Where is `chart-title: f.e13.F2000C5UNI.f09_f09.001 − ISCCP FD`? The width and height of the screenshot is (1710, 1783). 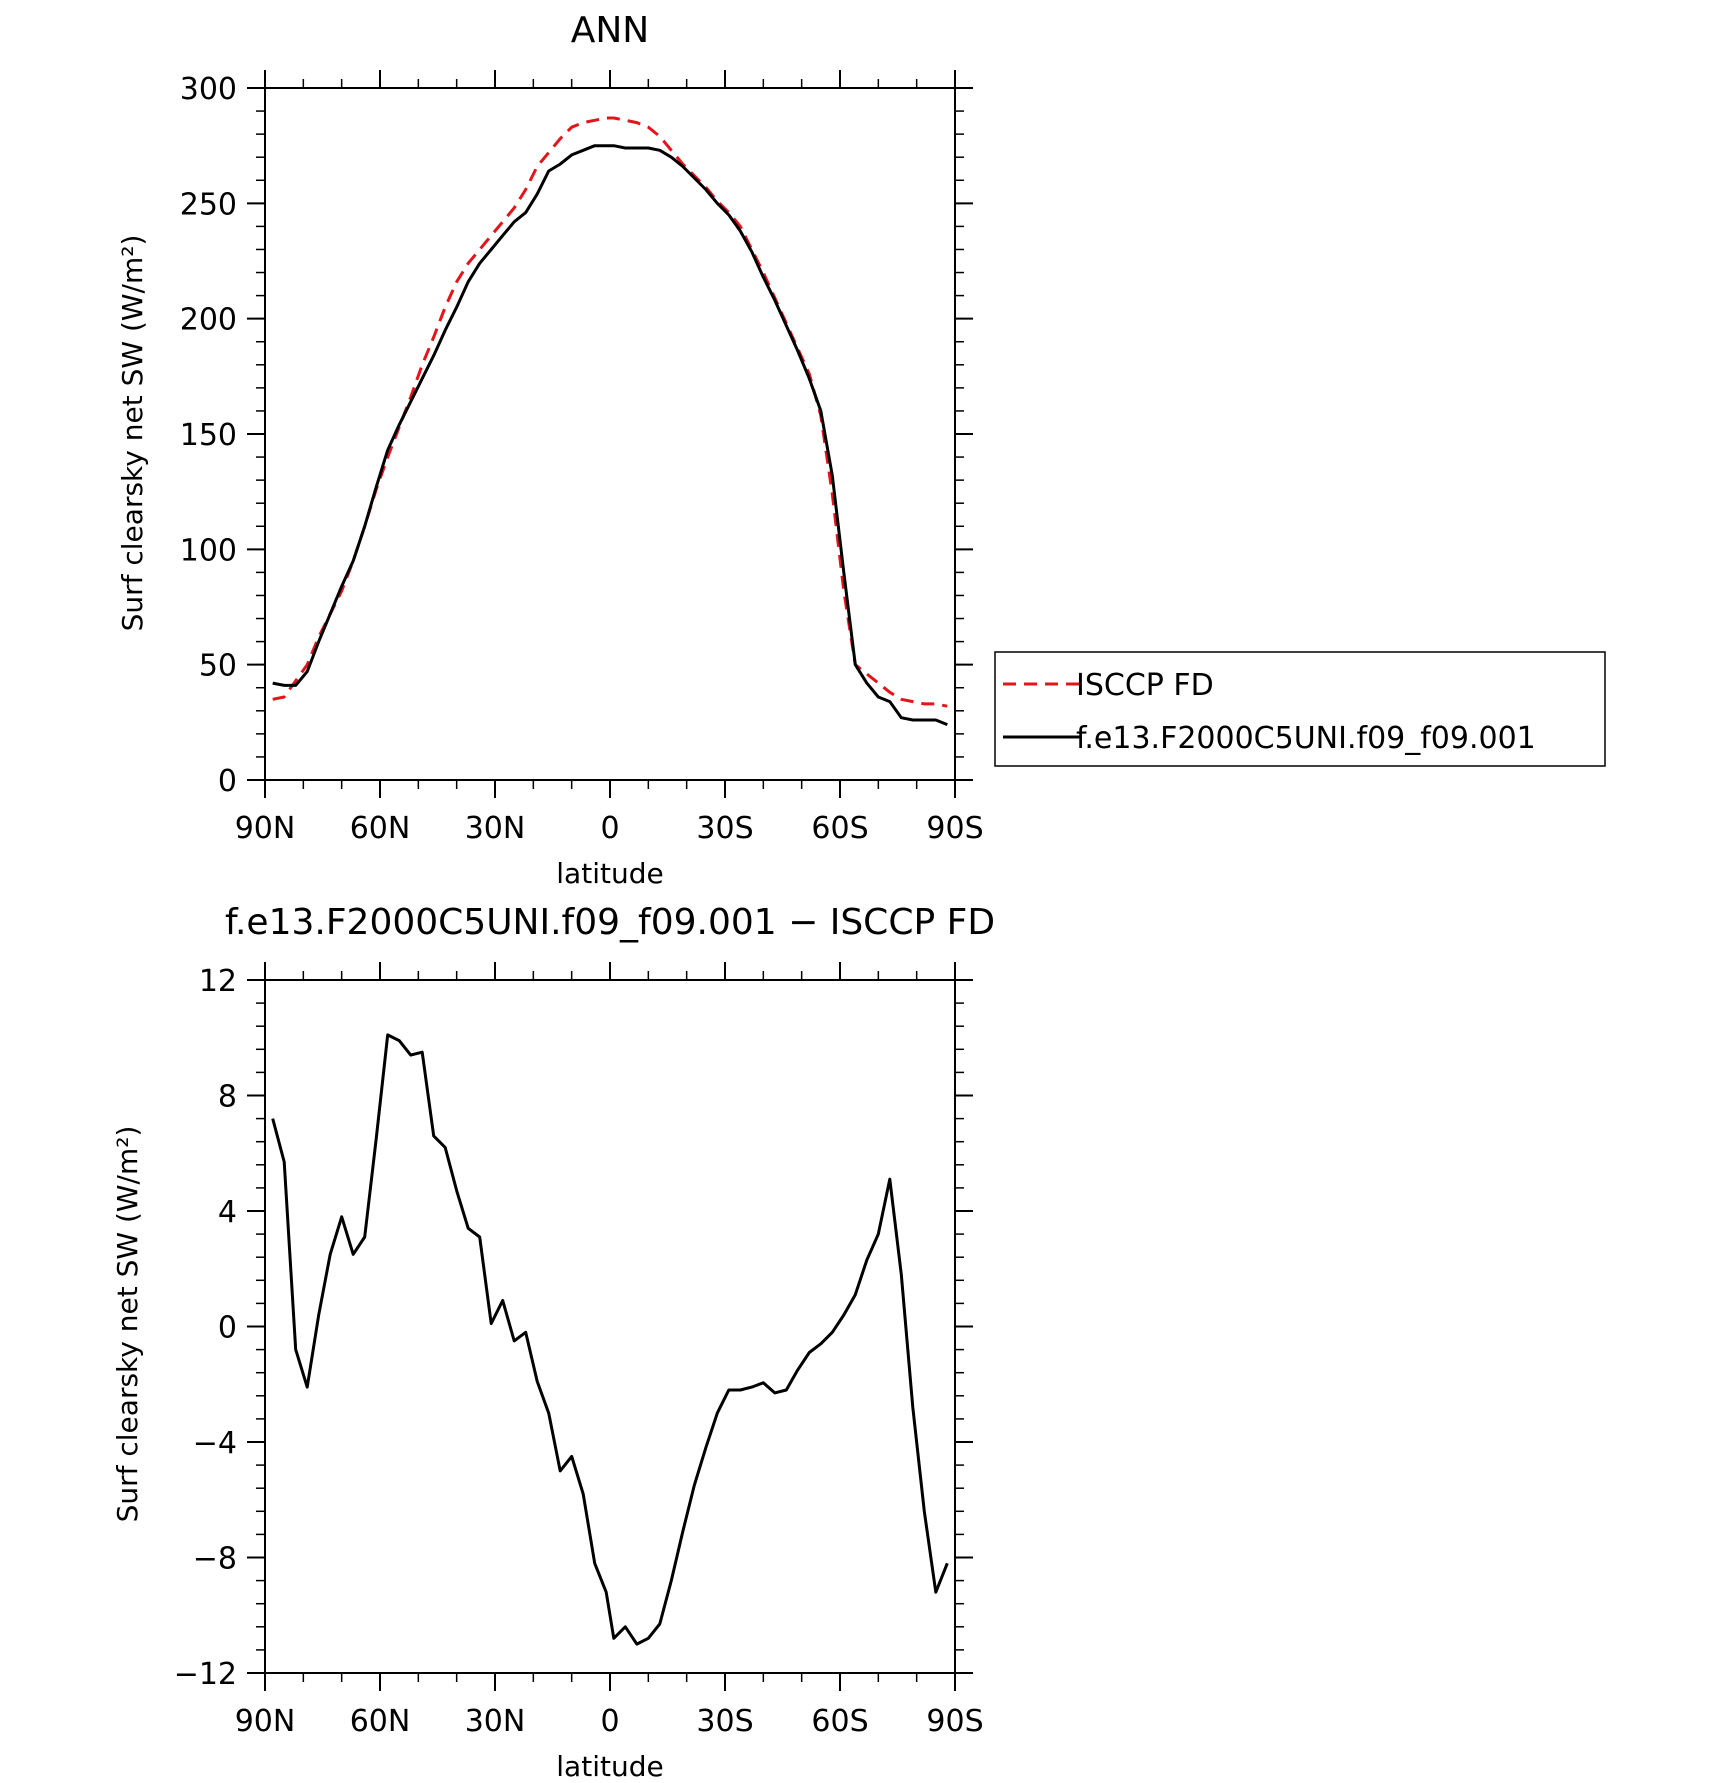
chart-title: f.e13.F2000C5UNI.f09_f09.001 − ISCCP FD is located at coordinates (610, 922).